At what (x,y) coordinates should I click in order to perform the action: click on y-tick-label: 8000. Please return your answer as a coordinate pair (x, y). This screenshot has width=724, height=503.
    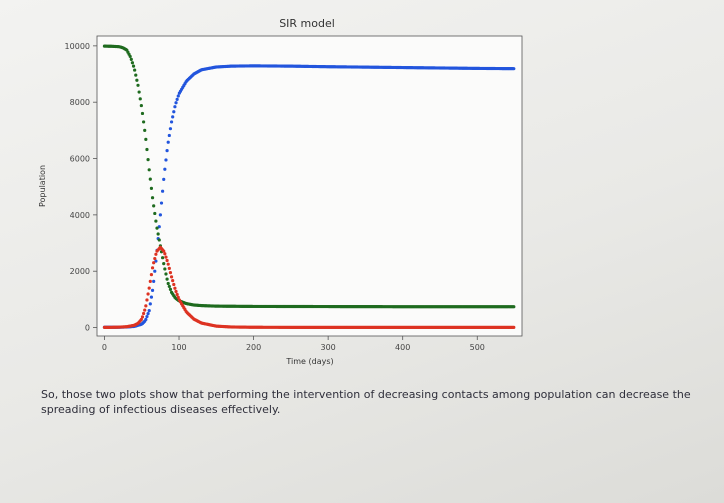
    Looking at the image, I should click on (80, 102).